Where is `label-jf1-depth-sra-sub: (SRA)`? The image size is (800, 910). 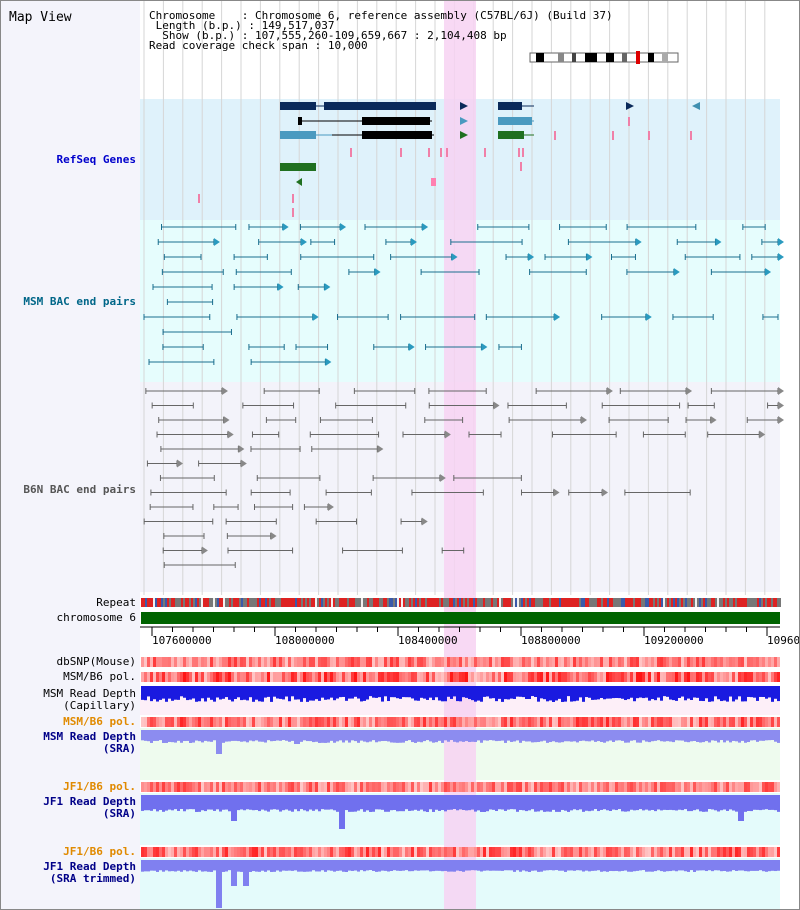
label-jf1-depth-sra-sub: (SRA) is located at coordinates (119, 813).